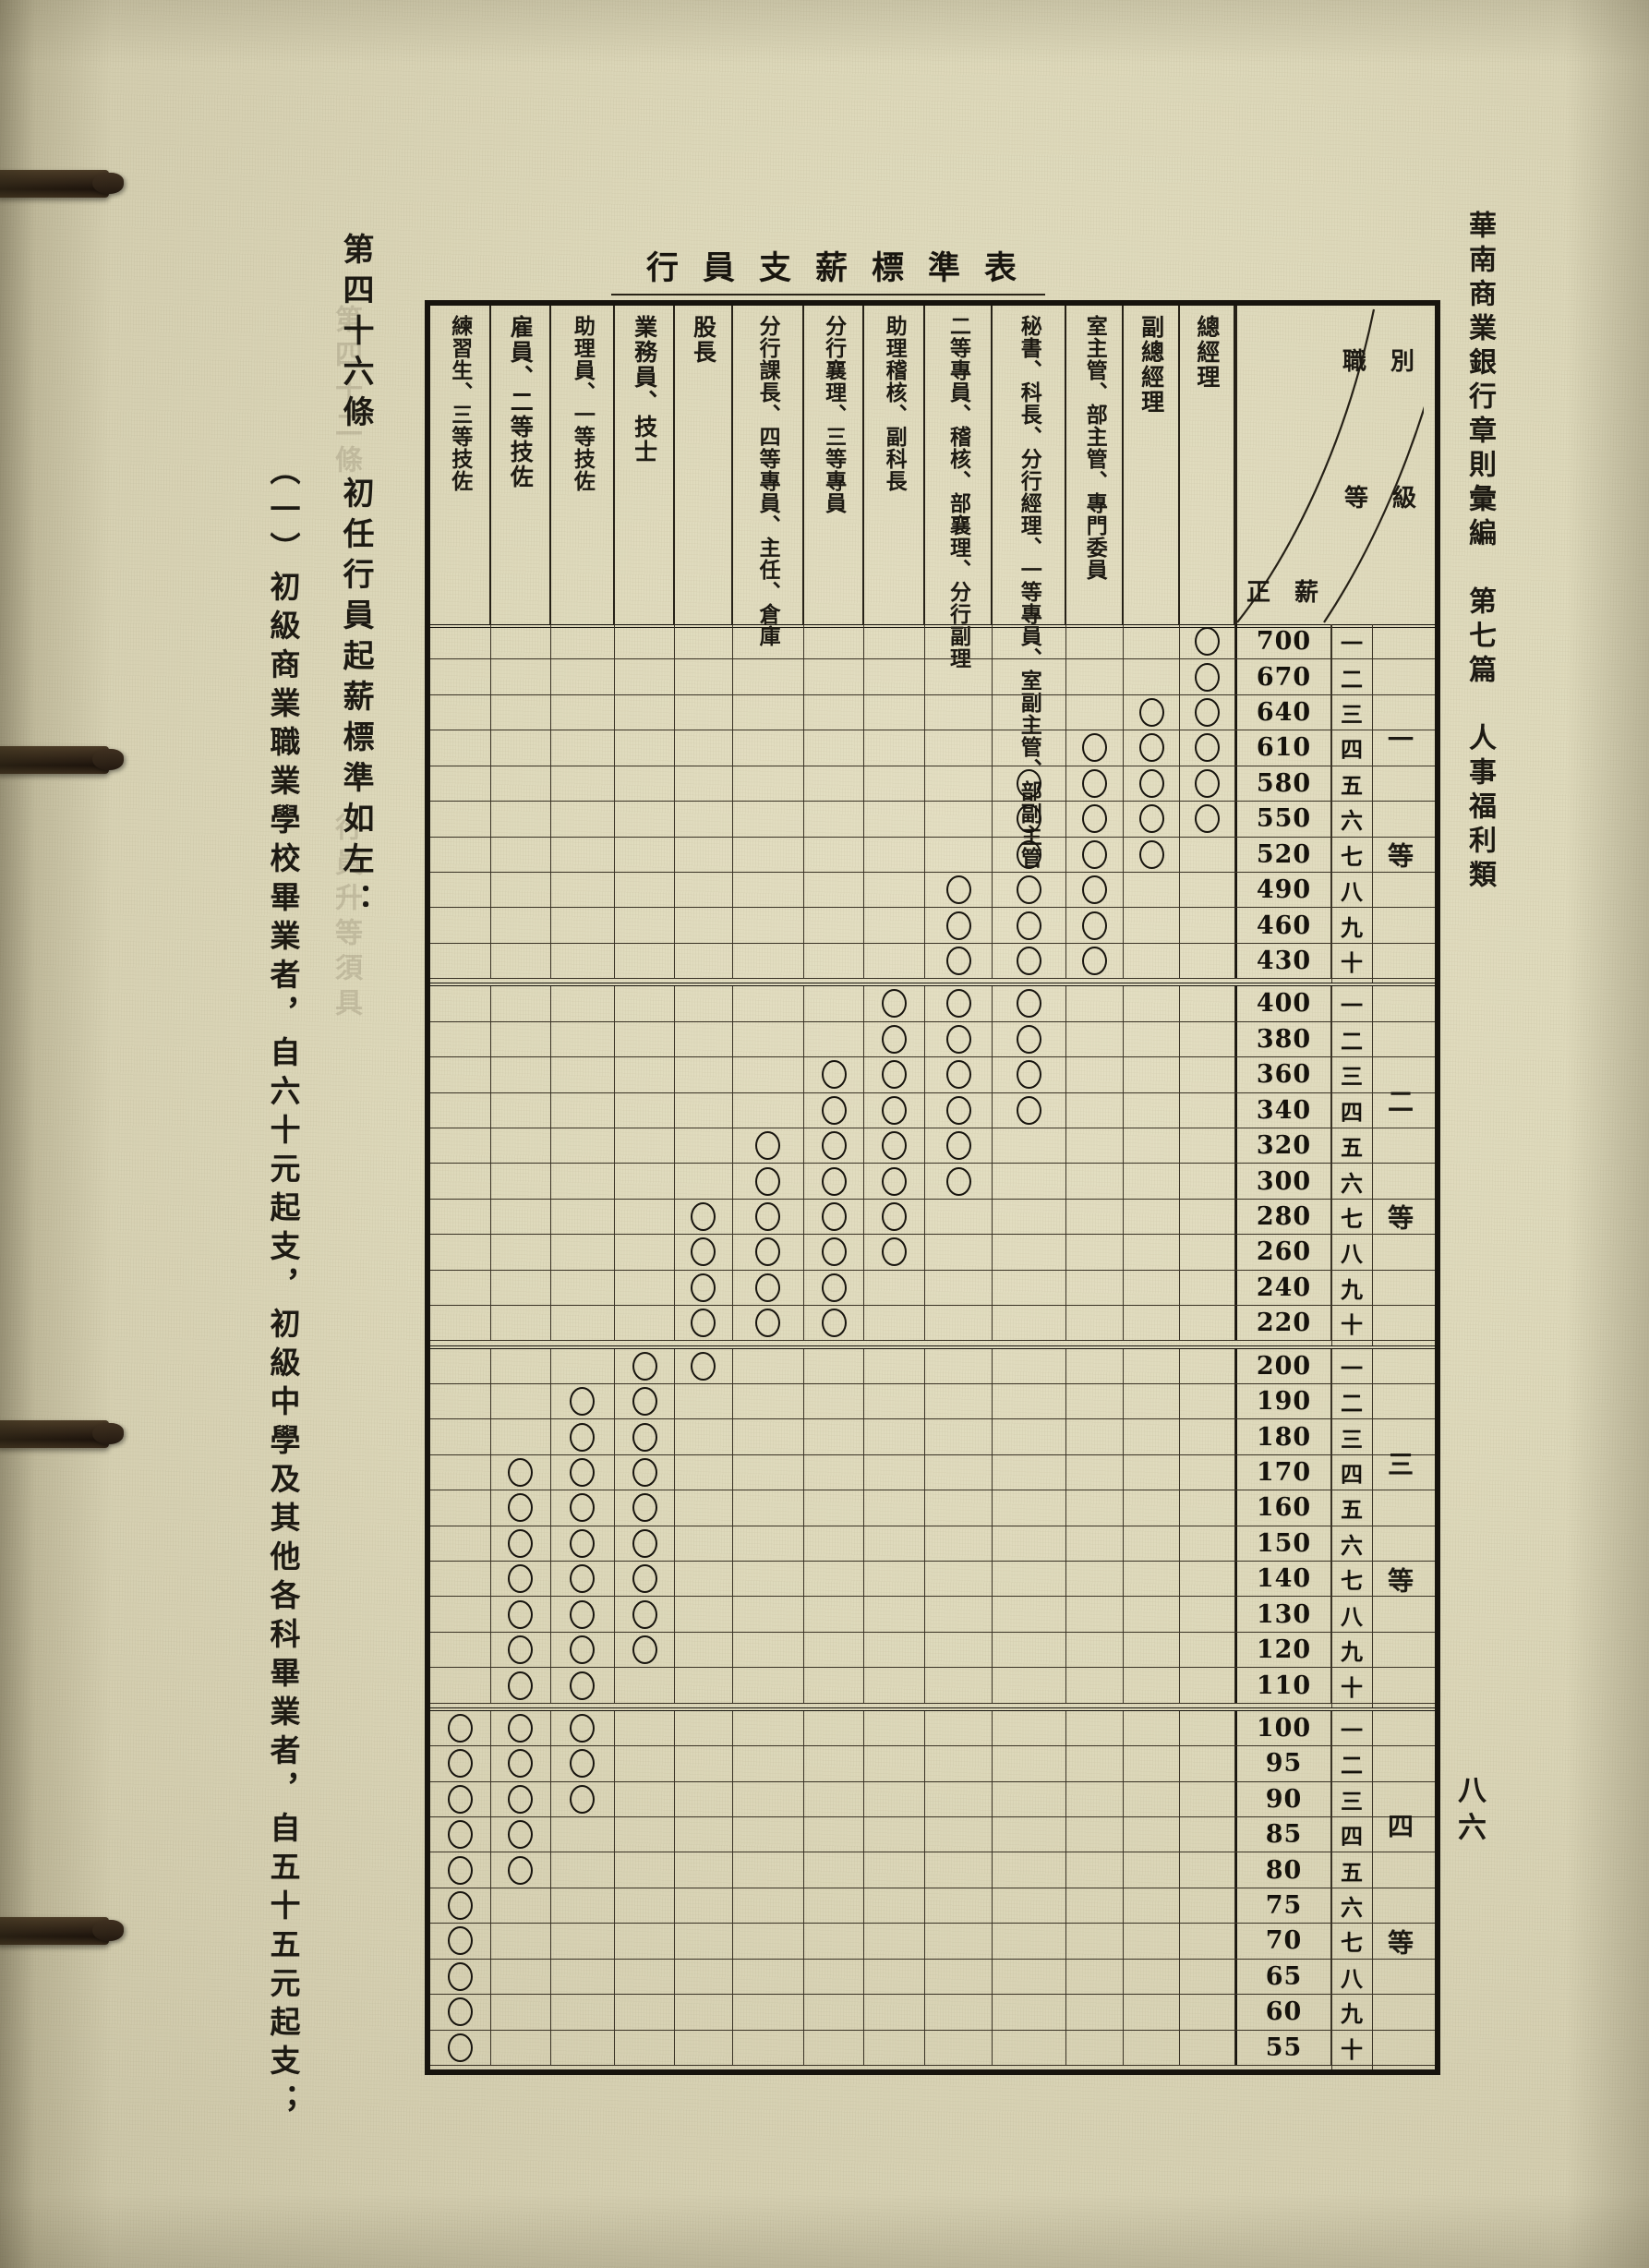  What do you see at coordinates (932, 1799) in the screenshot?
I see `table-row: 90 三` at bounding box center [932, 1799].